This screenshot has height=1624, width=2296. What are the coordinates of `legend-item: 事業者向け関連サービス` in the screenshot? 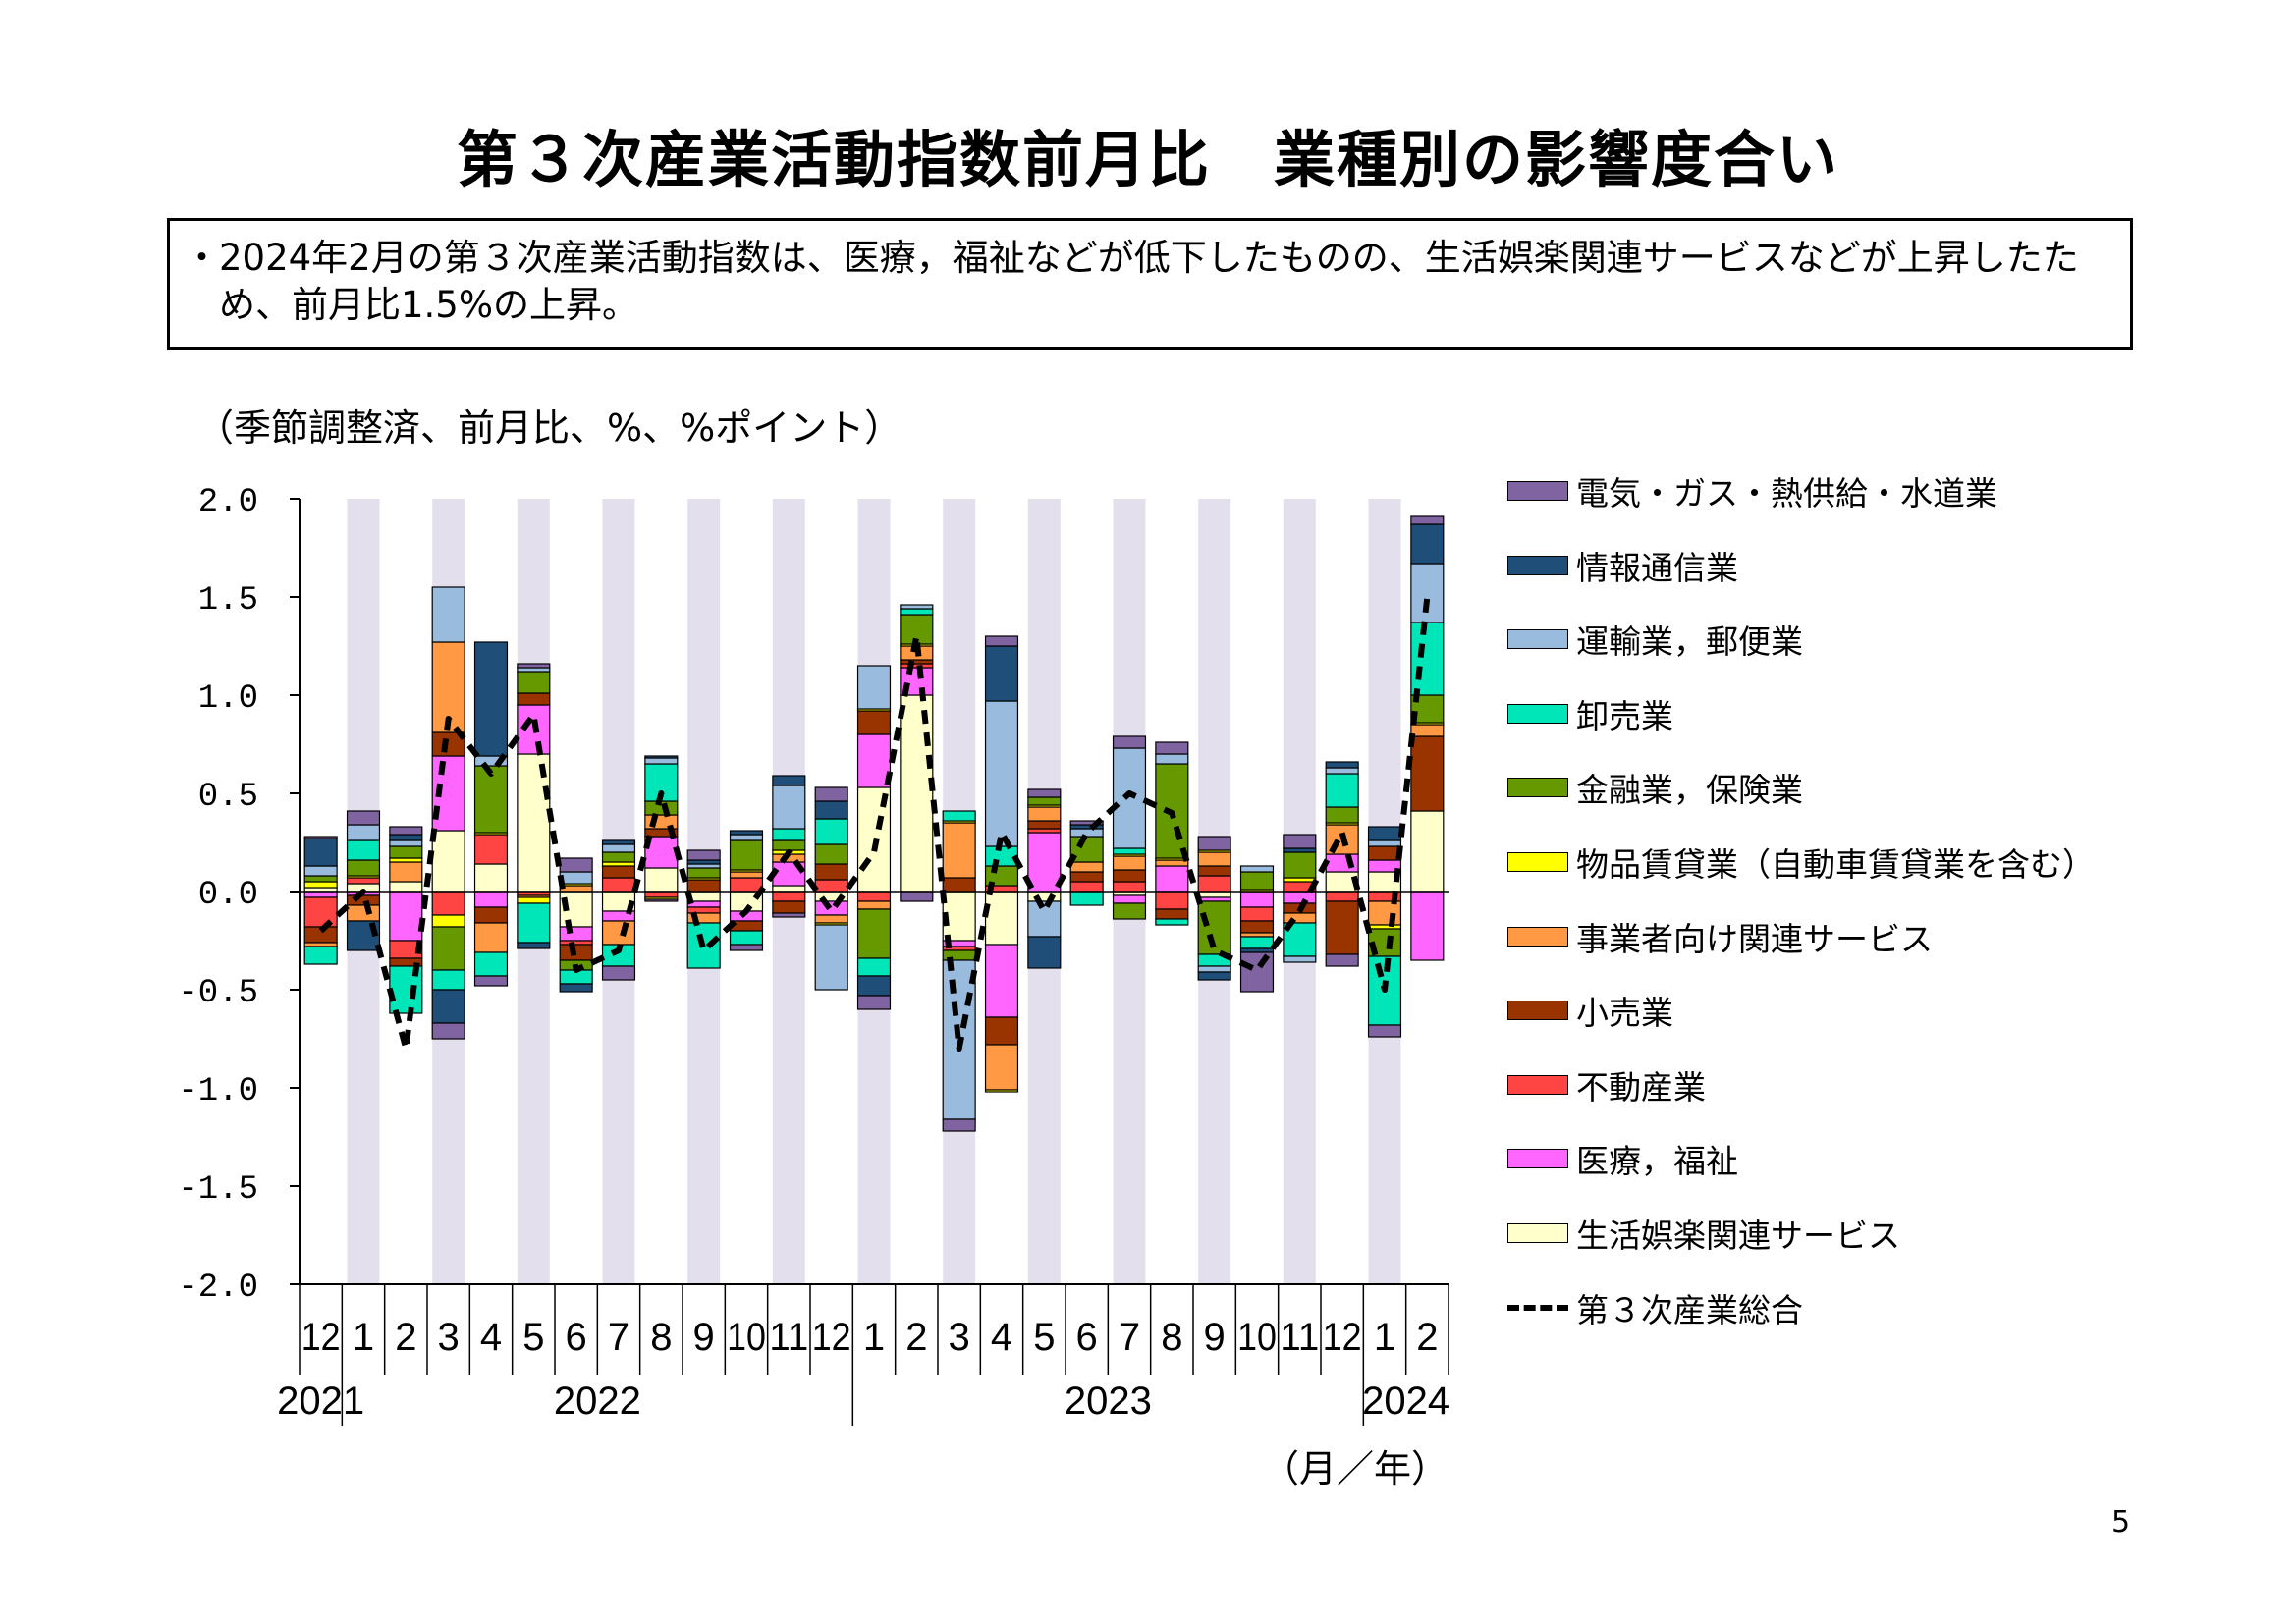 It's located at (1720, 936).